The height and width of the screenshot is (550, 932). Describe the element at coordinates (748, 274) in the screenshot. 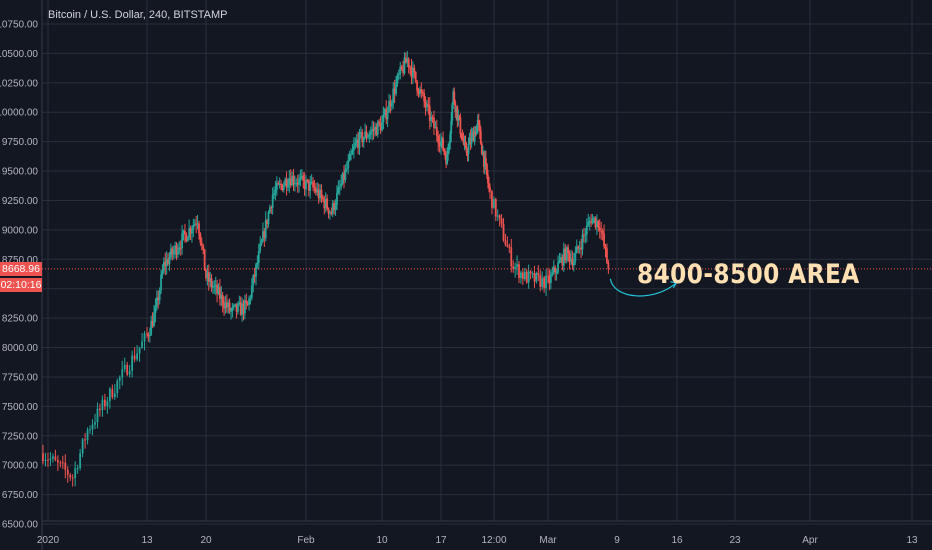

I see `annotation-text: 8400-8500 AREA` at that location.